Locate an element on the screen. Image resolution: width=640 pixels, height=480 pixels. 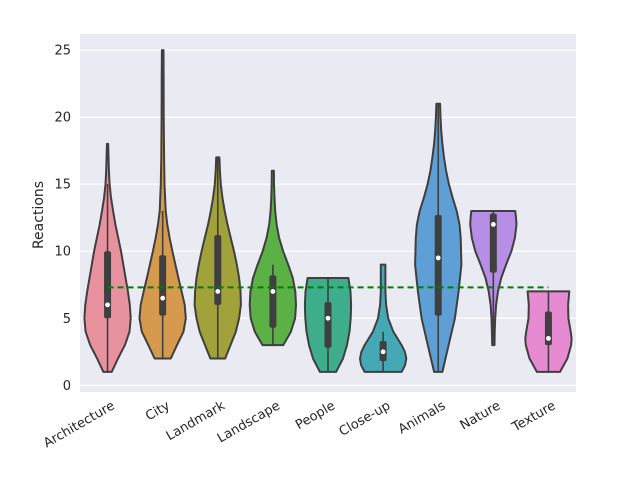
y-tick-label: 20 is located at coordinates (62, 118).